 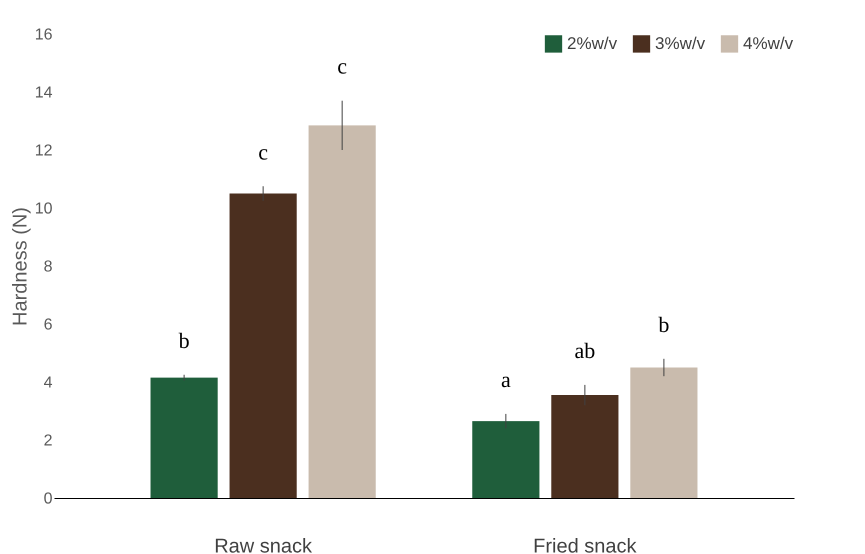 I want to click on y-tick-label: 16, so click(x=43, y=35).